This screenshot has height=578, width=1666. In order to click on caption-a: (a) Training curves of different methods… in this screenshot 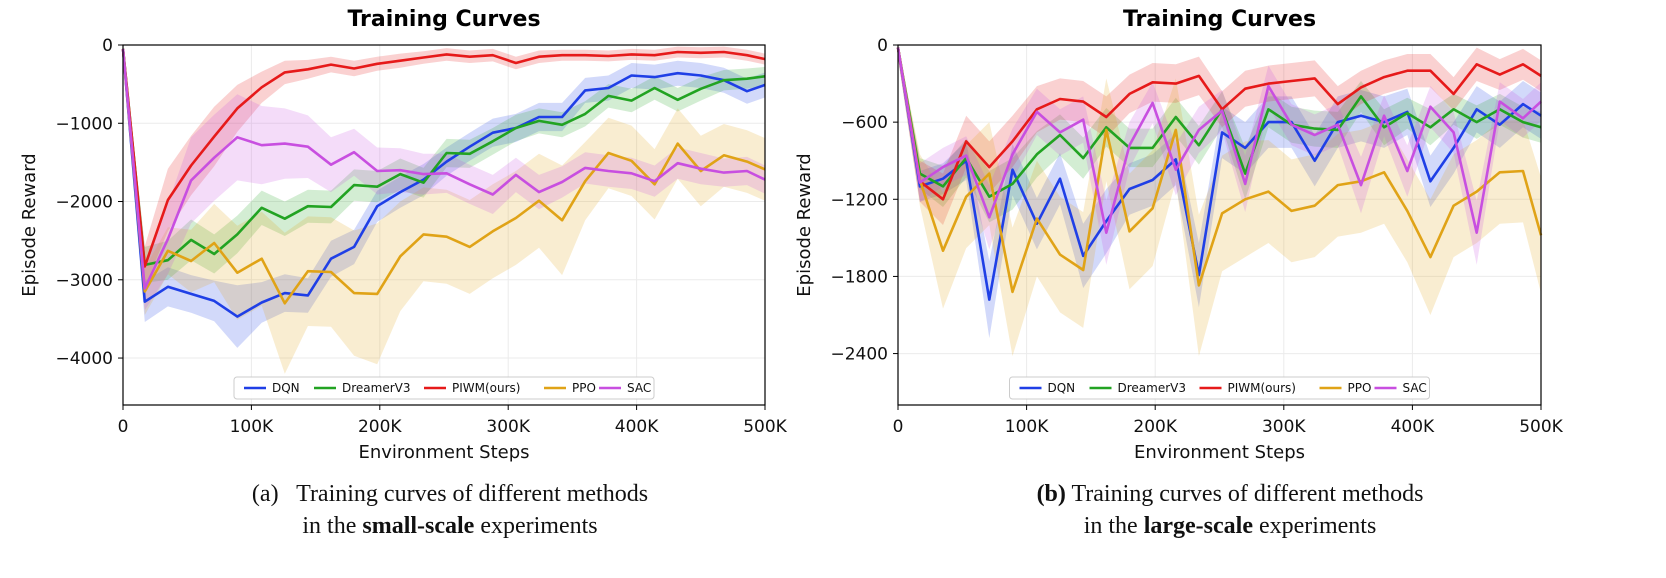, I will do `click(450, 510)`.